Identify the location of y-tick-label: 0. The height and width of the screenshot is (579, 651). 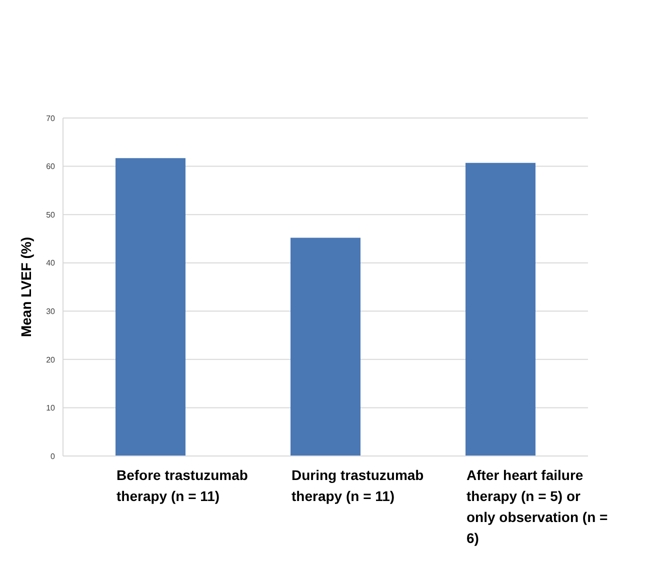
(53, 456).